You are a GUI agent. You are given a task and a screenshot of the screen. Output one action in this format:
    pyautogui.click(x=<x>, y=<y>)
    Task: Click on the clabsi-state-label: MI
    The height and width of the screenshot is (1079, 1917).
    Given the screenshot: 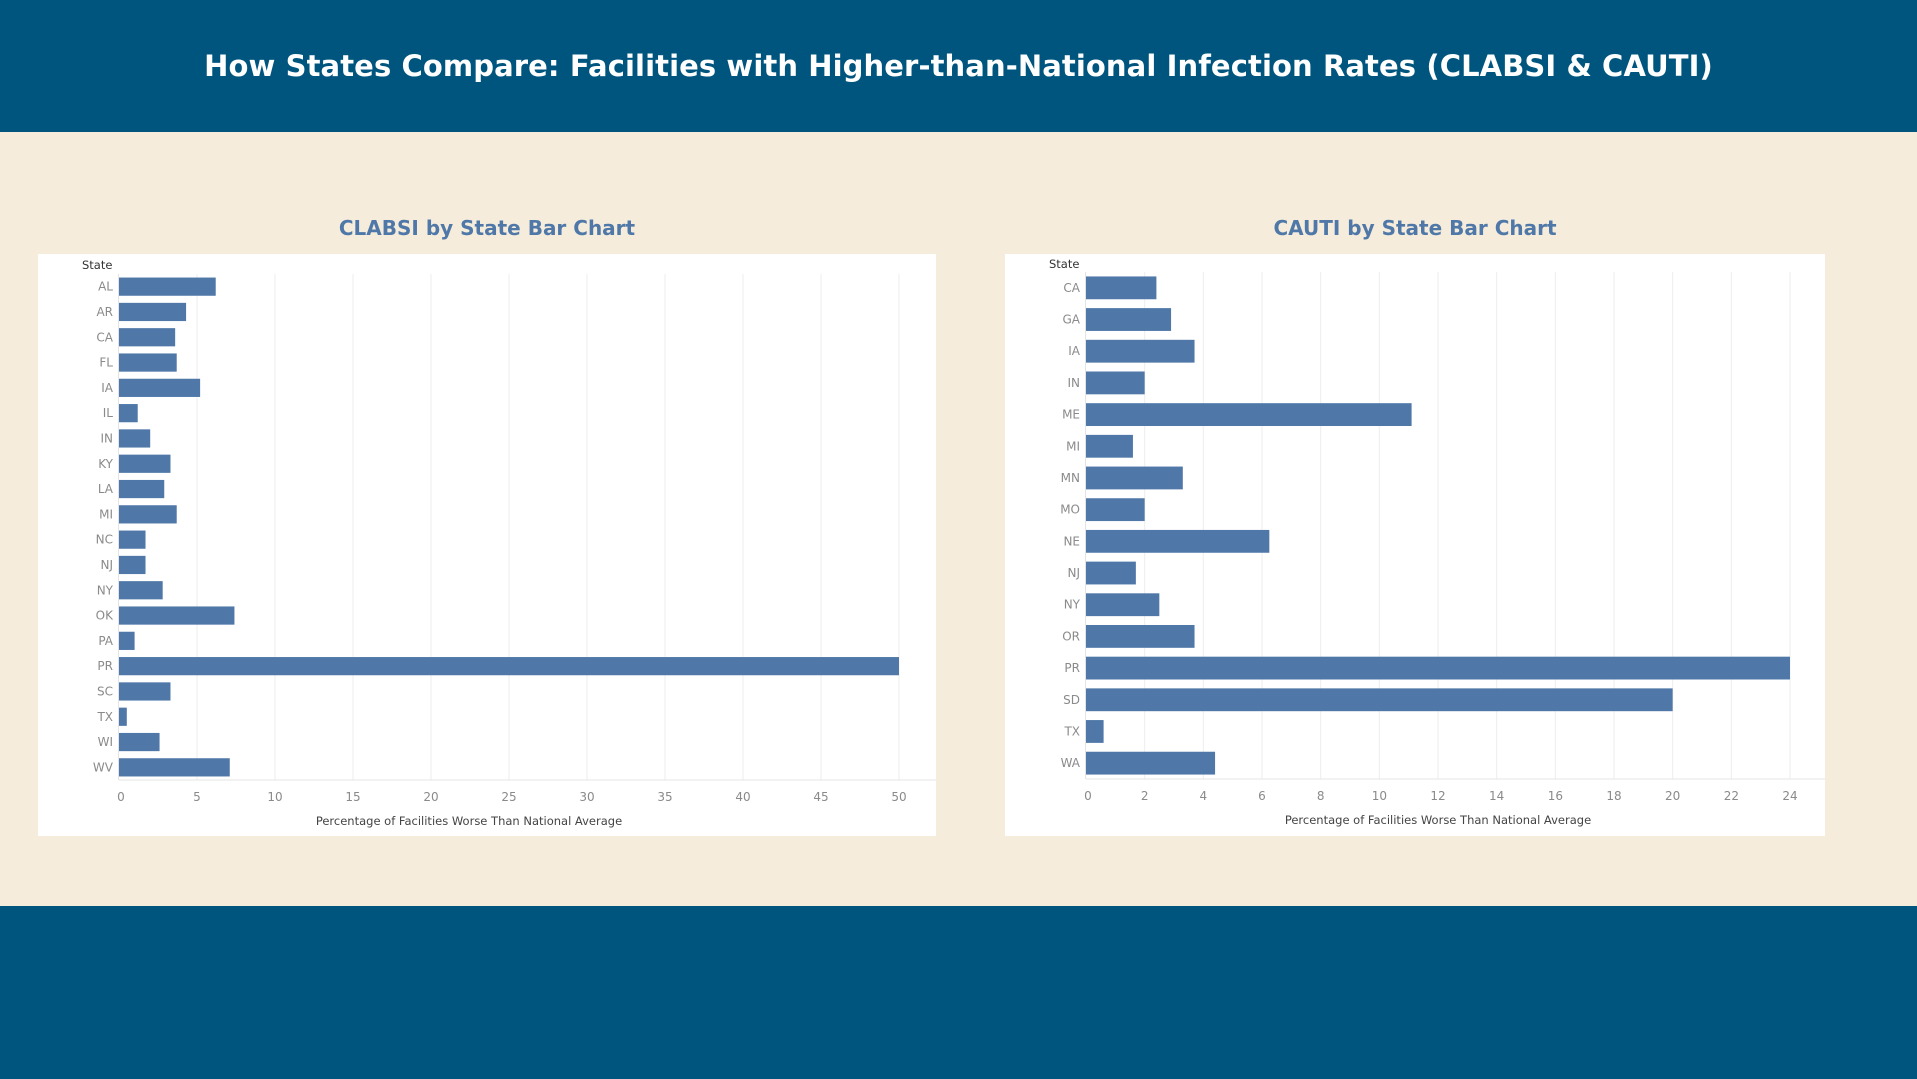 What is the action you would take?
    pyautogui.click(x=106, y=514)
    